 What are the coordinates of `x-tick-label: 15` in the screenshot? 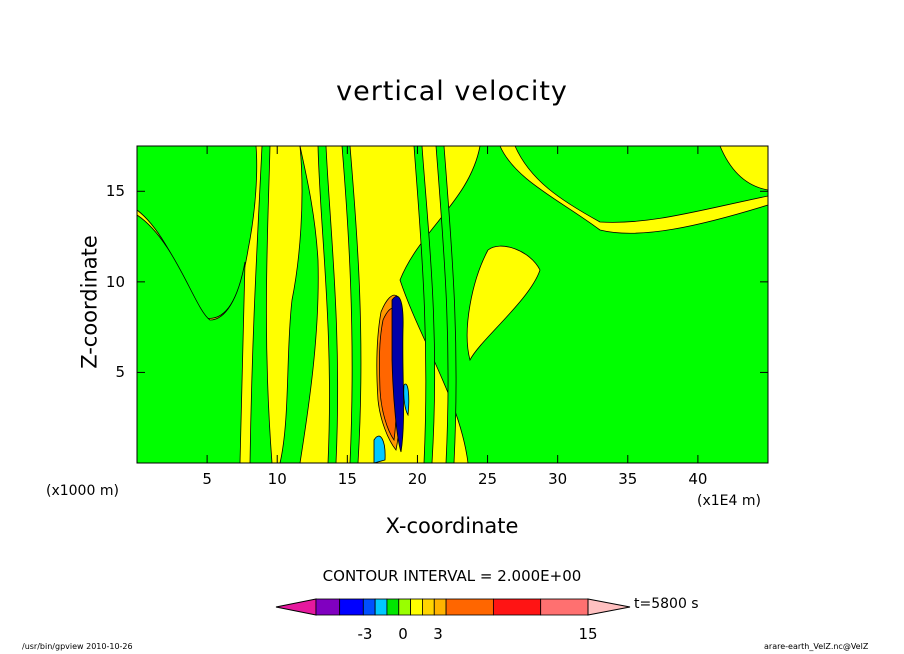 It's located at (347, 479).